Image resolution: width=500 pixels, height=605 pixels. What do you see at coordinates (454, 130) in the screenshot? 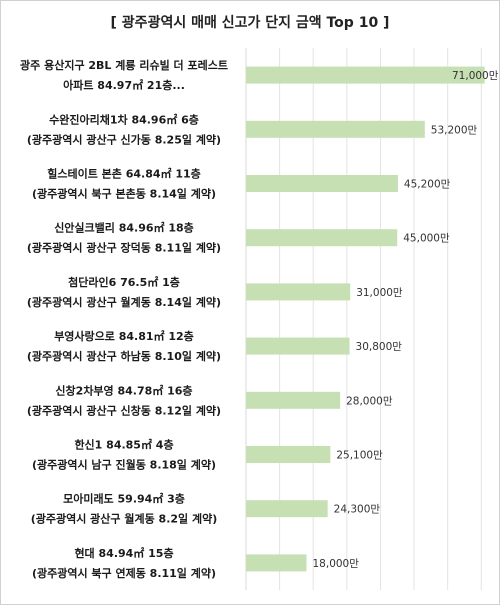
I see `data-label: 53,200만` at bounding box center [454, 130].